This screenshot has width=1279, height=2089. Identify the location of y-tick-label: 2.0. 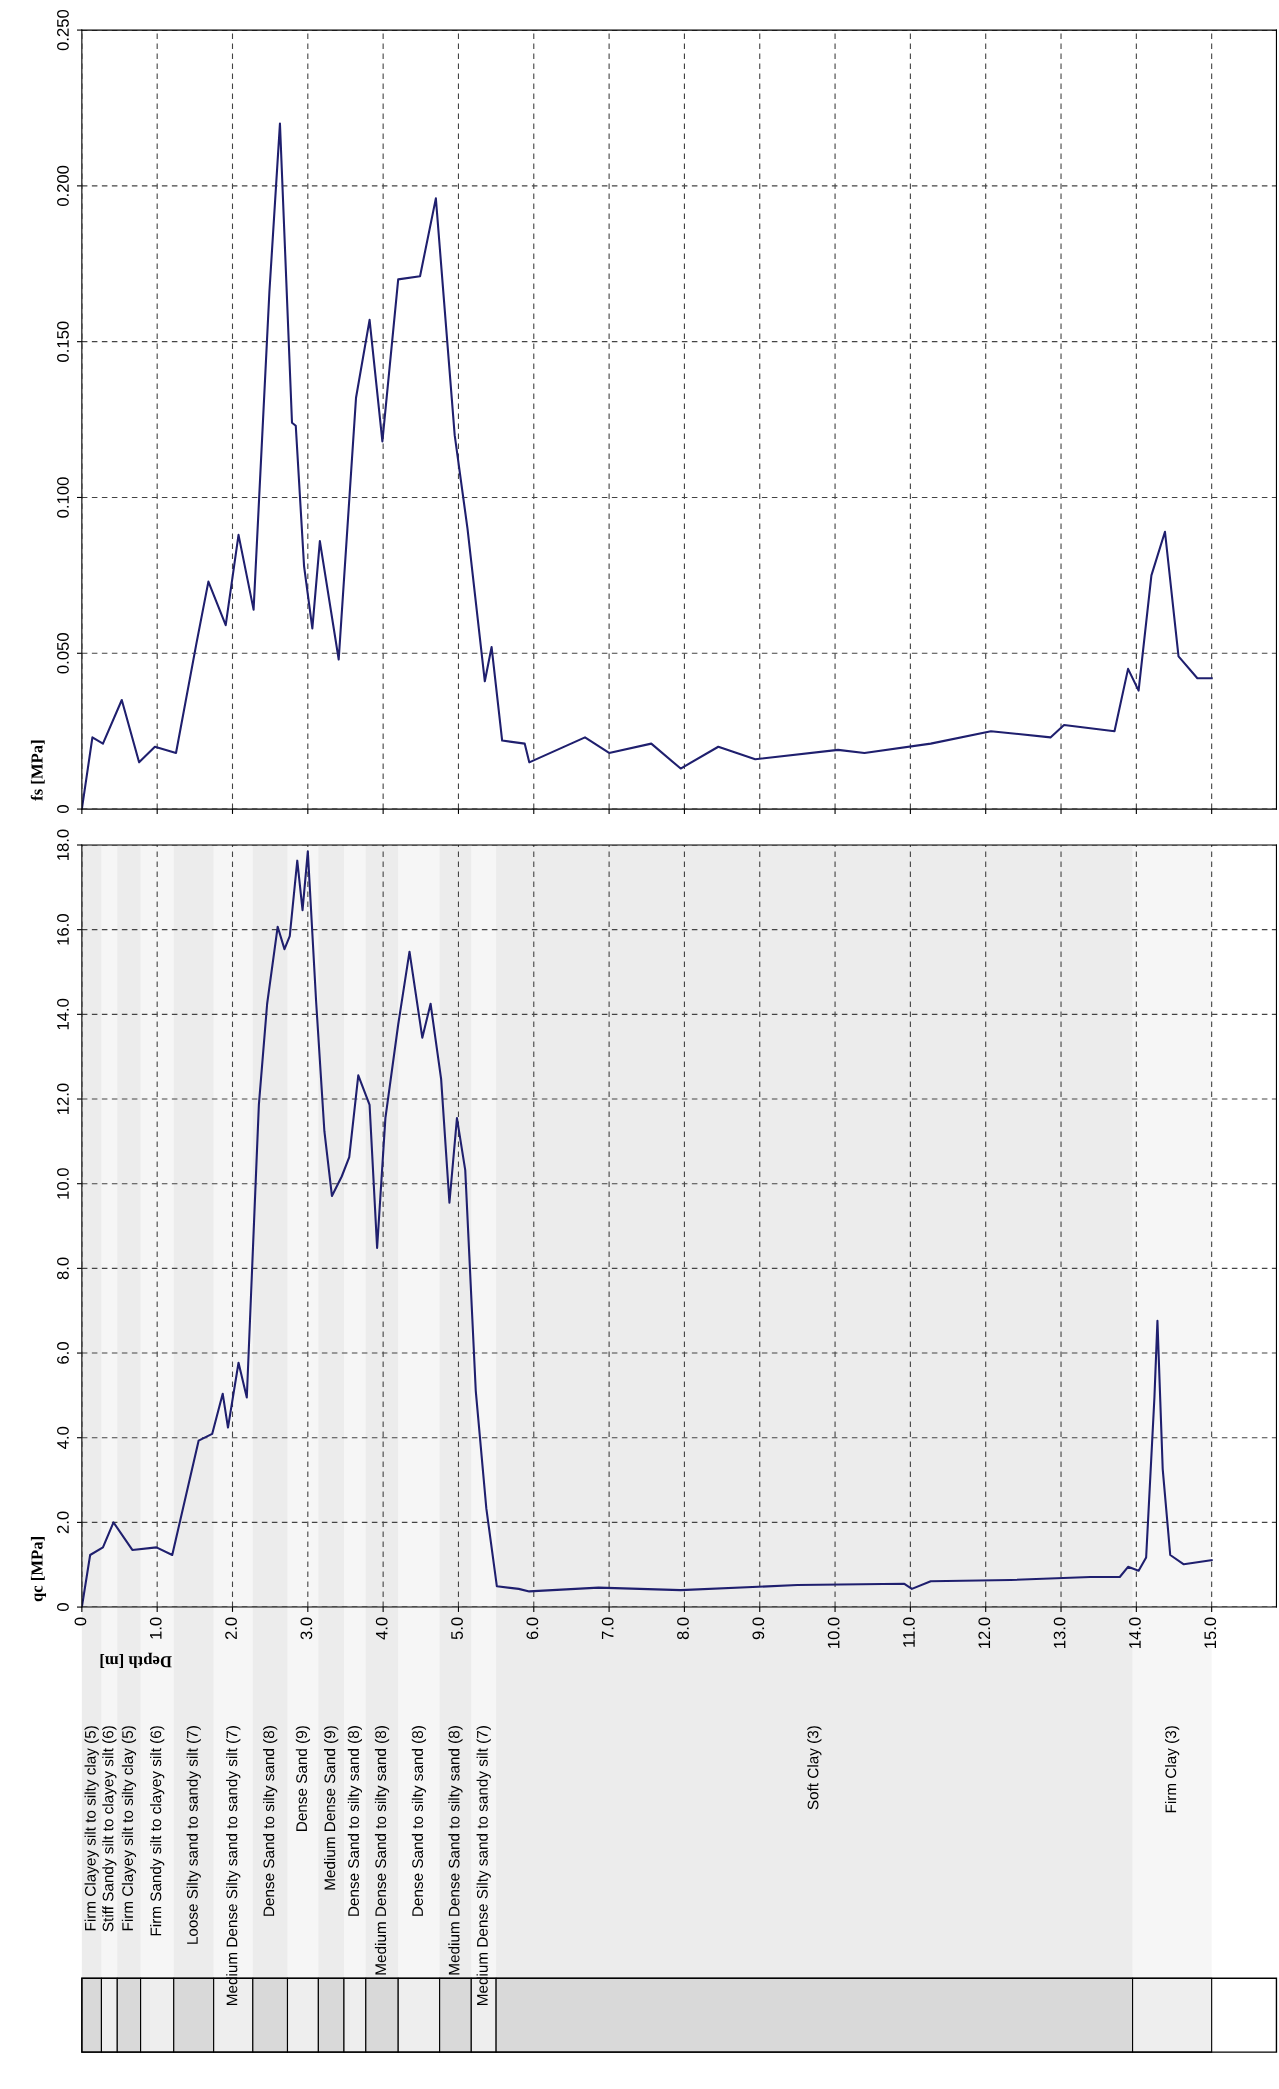
(63, 1522).